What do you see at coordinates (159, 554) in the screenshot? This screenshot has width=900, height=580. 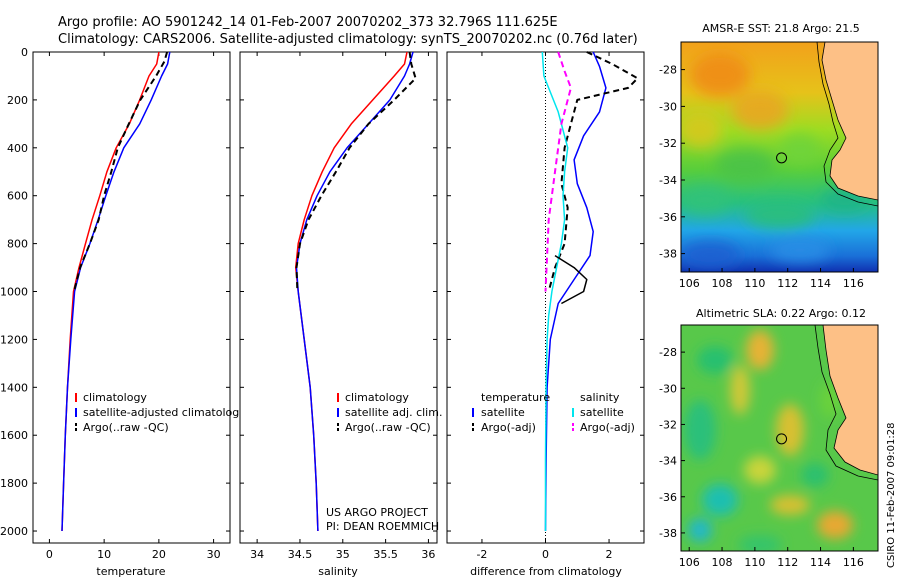 I see `x-tick-label: 20` at bounding box center [159, 554].